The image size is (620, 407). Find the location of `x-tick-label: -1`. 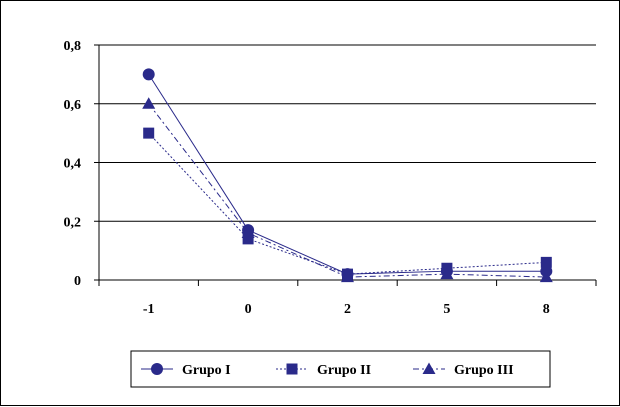

x-tick-label: -1 is located at coordinates (149, 309).